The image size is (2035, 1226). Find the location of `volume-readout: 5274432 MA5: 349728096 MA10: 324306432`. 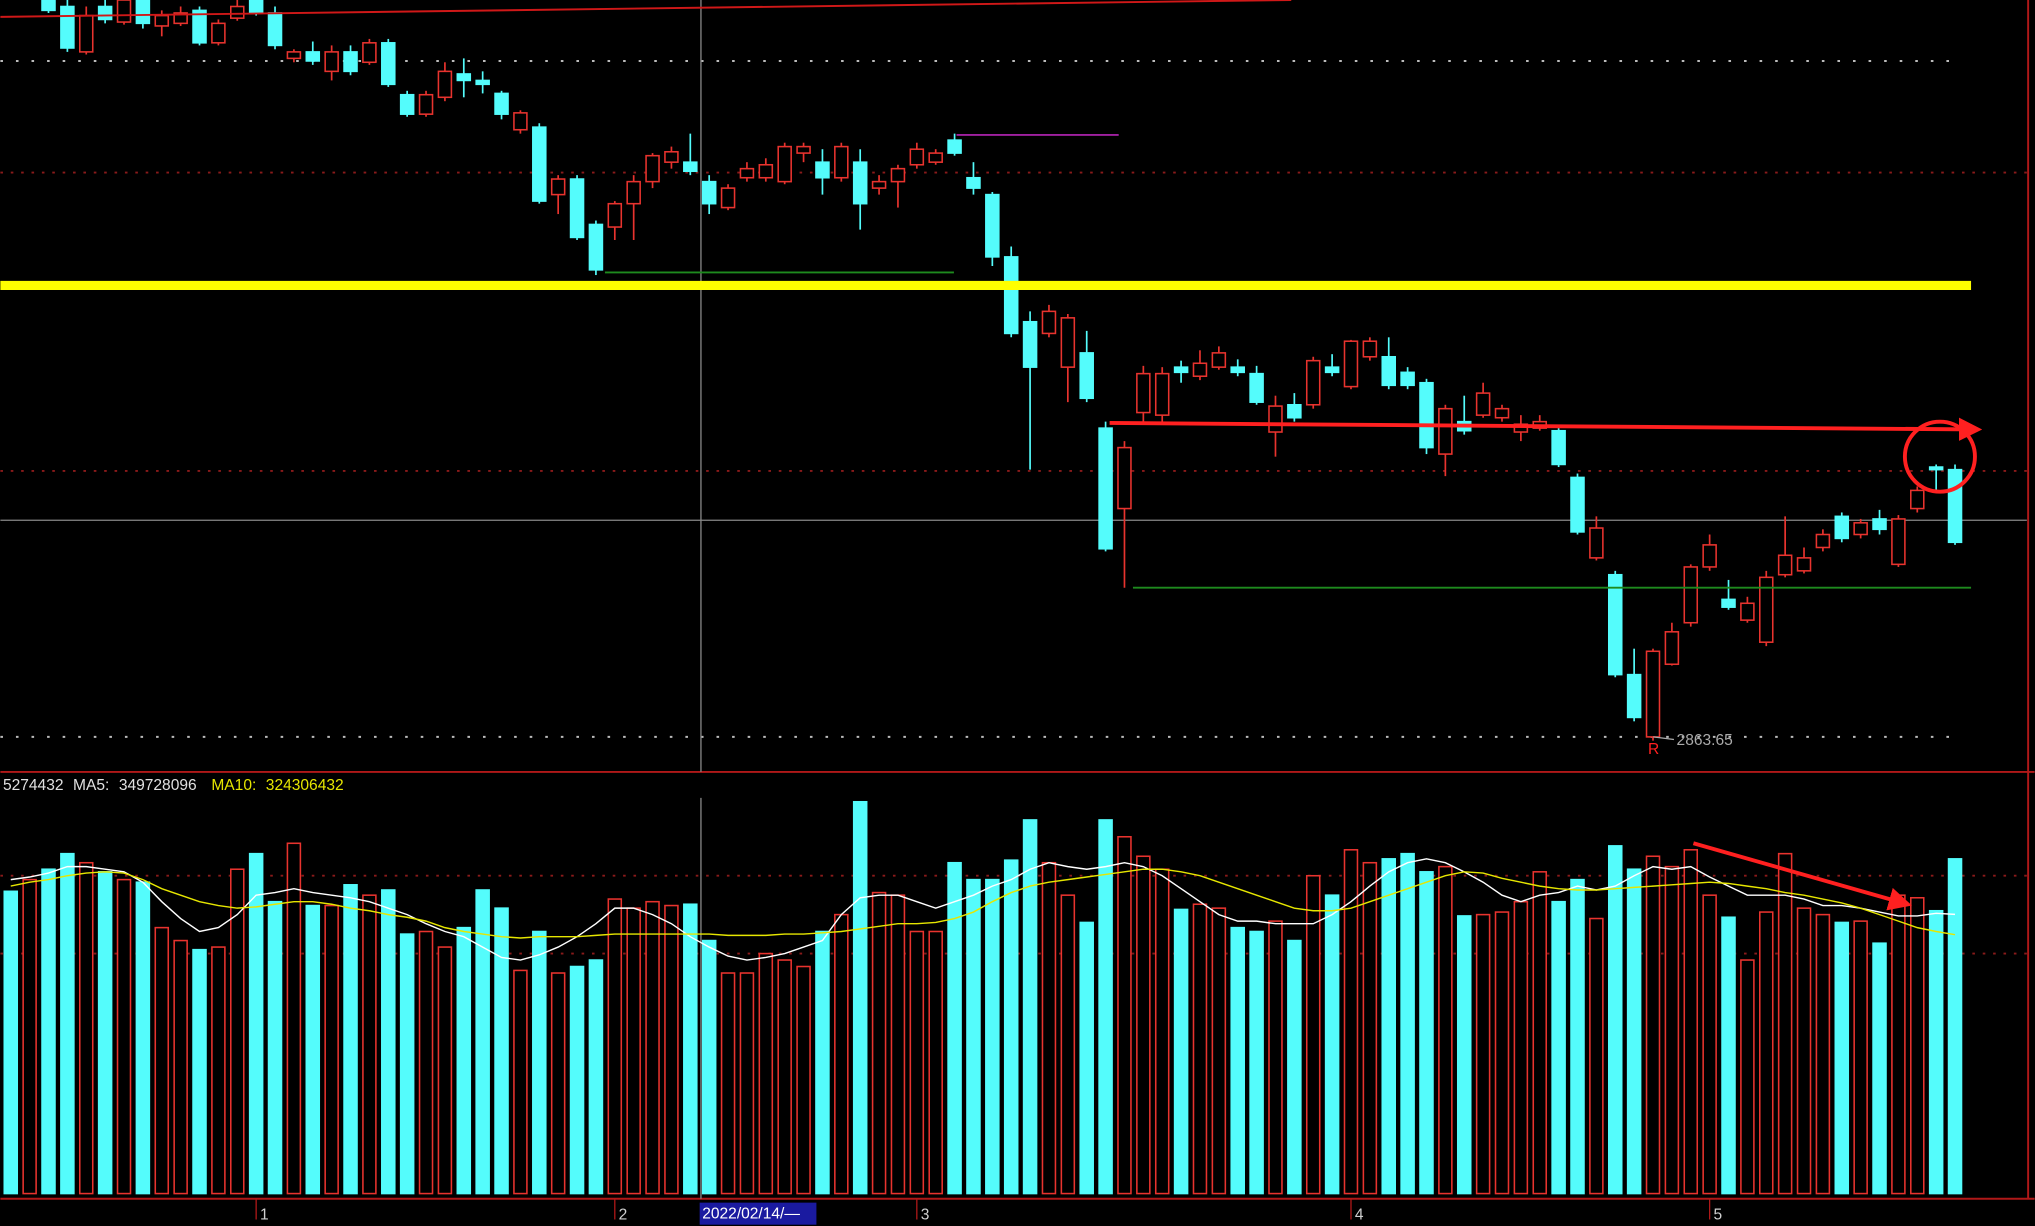

volume-readout: 5274432 MA5: 349728096 MA10: 324306432 is located at coordinates (173, 785).